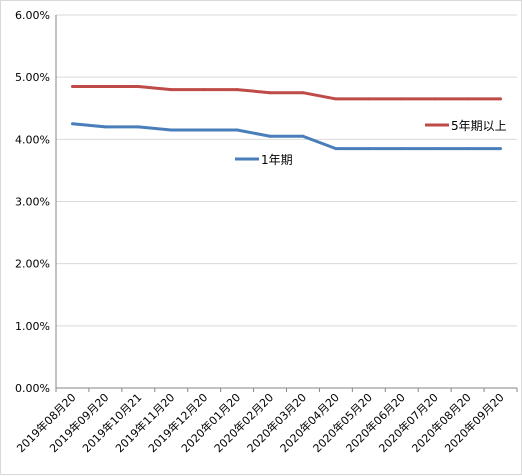 The image size is (522, 476). What do you see at coordinates (32, 77) in the screenshot?
I see `y-tick-label: 5.00%` at bounding box center [32, 77].